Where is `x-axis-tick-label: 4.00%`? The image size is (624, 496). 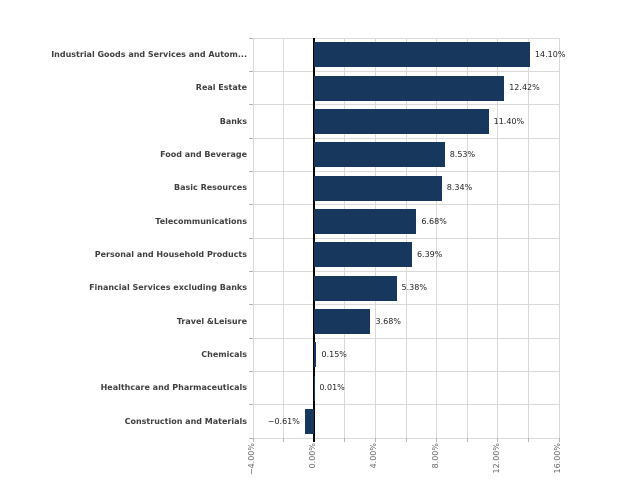 x-axis-tick-label: 4.00% is located at coordinates (374, 456).